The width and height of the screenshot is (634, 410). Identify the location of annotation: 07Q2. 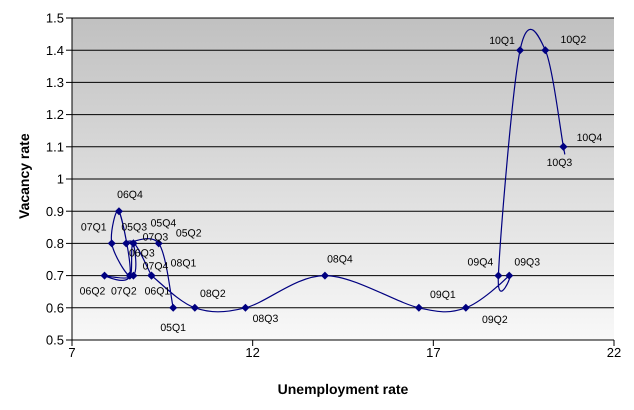
(123, 292).